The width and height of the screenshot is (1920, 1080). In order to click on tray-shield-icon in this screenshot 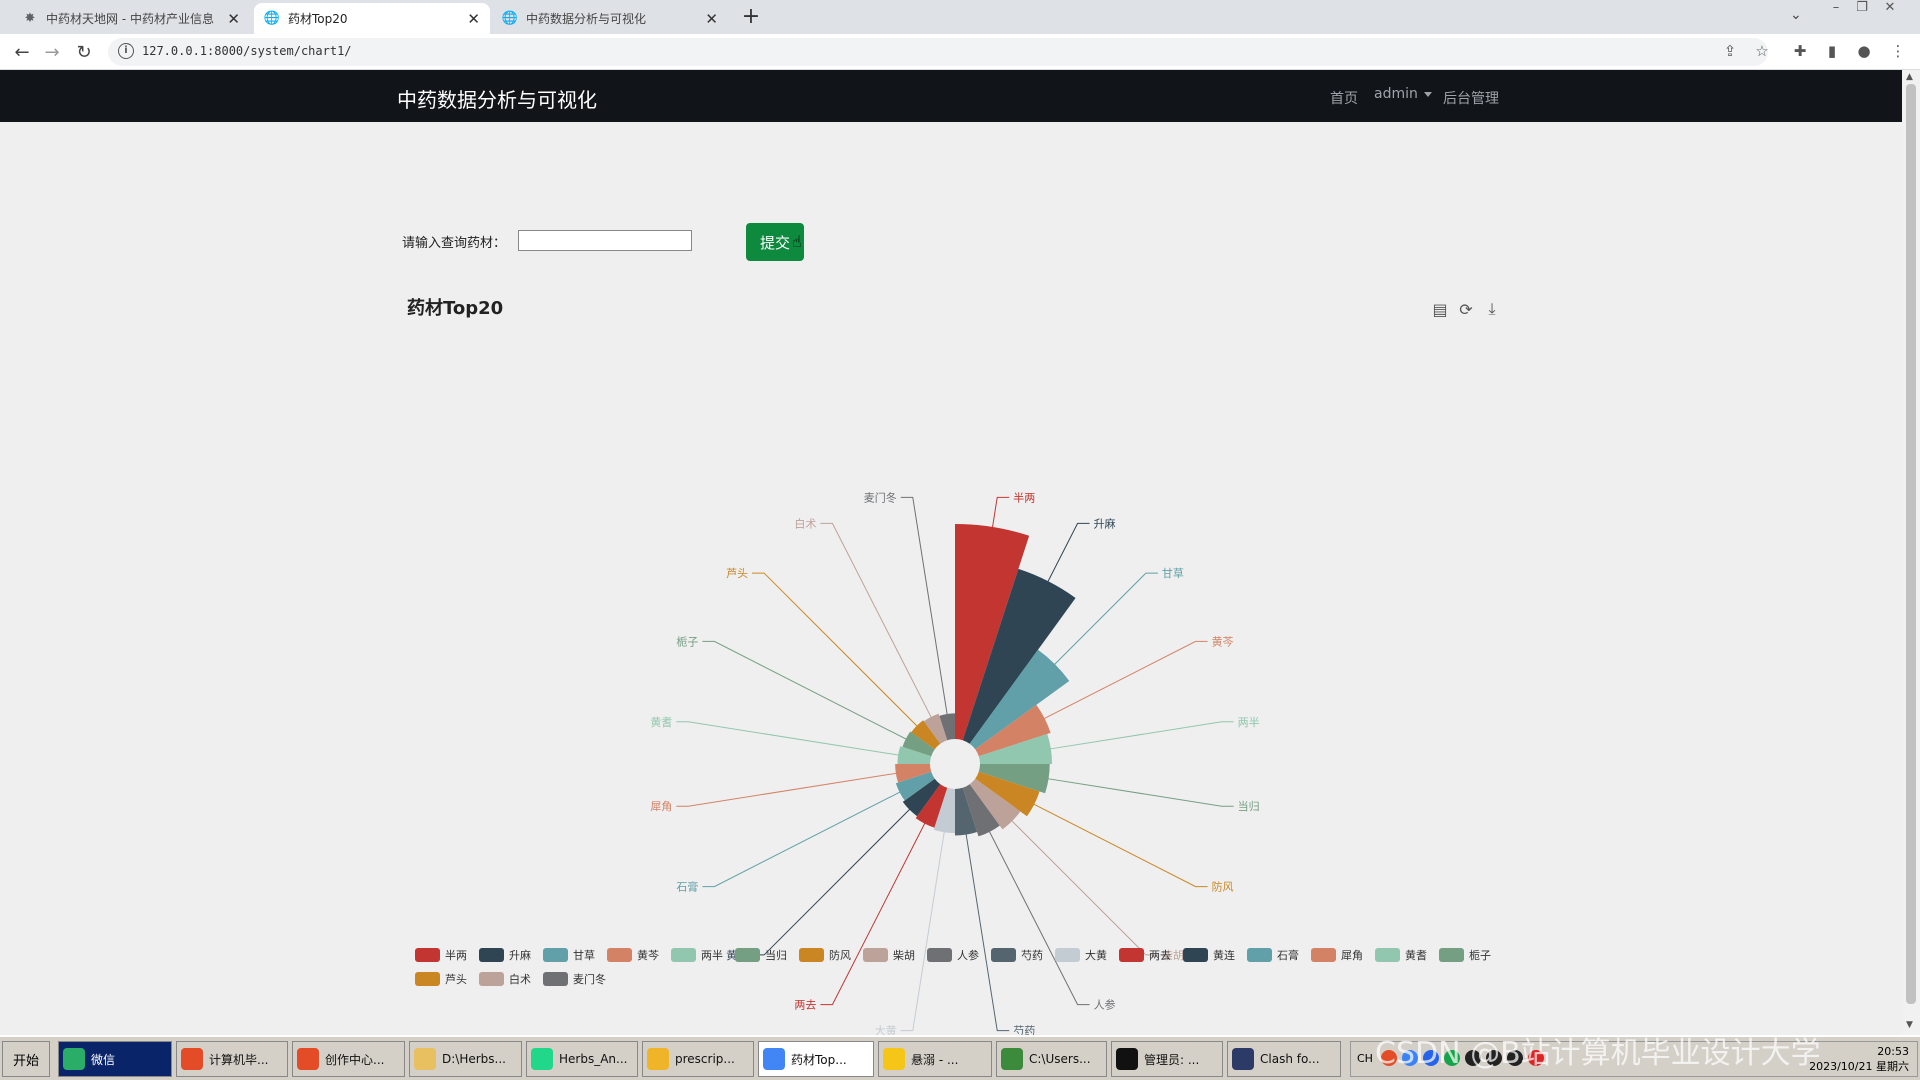, I will do `click(1431, 1058)`.